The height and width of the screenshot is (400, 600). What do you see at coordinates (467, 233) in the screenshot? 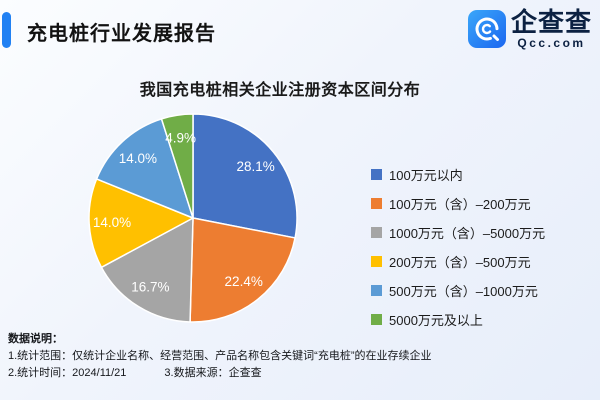
I see `legend-label: 1000万元（含）–5000万元` at bounding box center [467, 233].